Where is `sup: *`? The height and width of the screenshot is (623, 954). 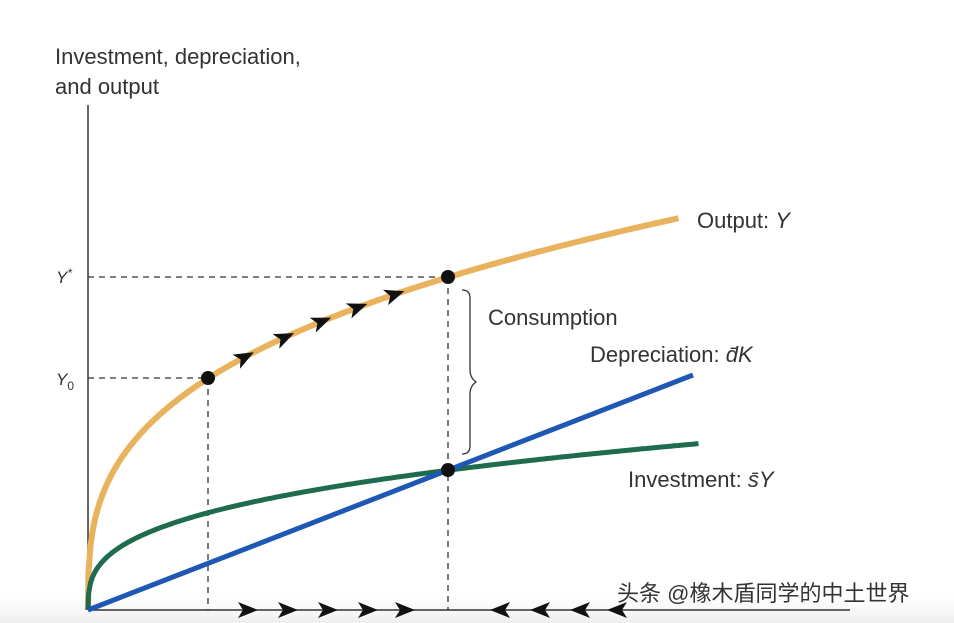 sup: * is located at coordinates (69, 273).